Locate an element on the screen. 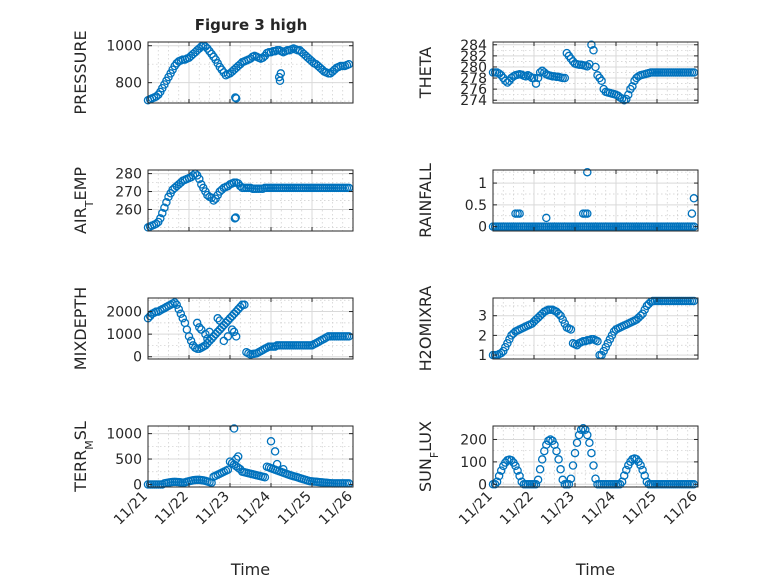 The height and width of the screenshot is (583, 778). y-tick-label: 500 is located at coordinates (128, 460).